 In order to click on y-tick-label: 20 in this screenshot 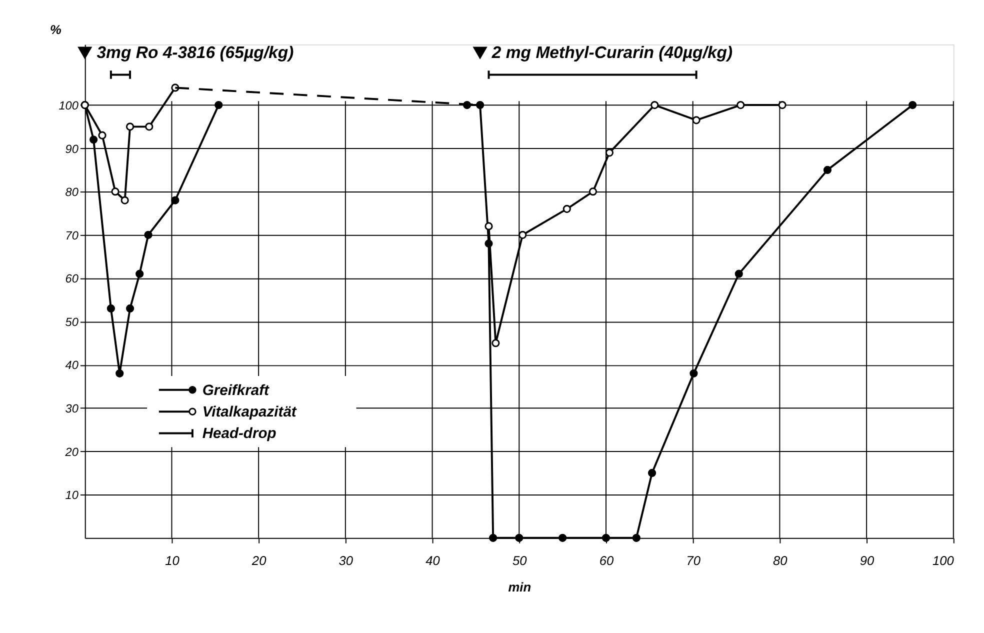, I will do `click(71, 451)`.